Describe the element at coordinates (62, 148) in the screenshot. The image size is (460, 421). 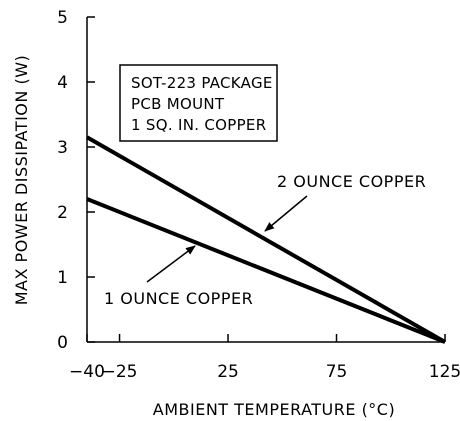
I see `y-tick-label: 3` at that location.